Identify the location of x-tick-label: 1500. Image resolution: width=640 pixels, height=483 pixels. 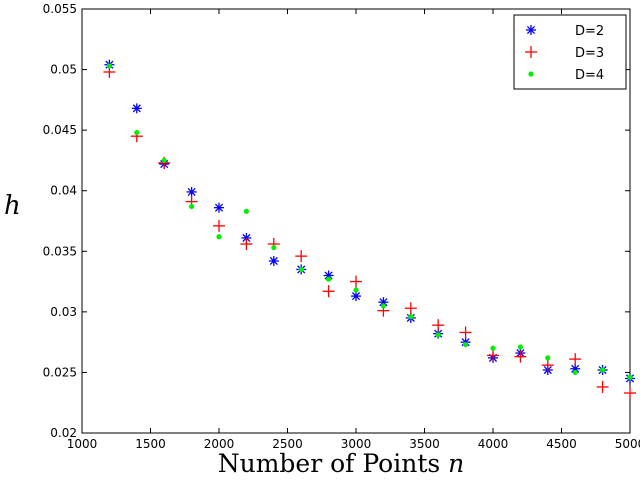
(150, 444).